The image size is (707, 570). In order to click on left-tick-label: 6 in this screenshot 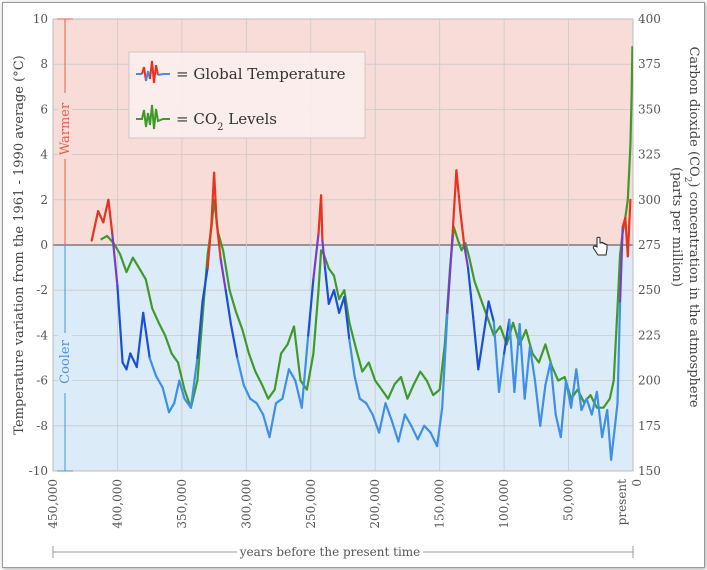, I will do `click(44, 109)`.